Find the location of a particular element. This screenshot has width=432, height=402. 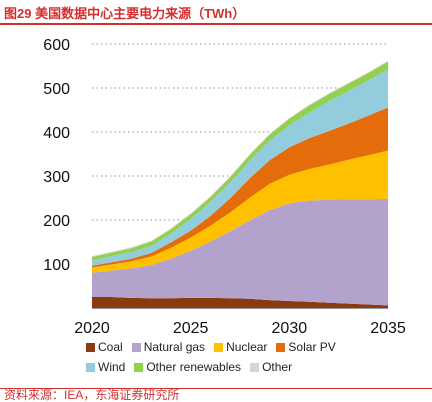

source-note: 资料来源：IEA，东海证券研究所 is located at coordinates (92, 395).